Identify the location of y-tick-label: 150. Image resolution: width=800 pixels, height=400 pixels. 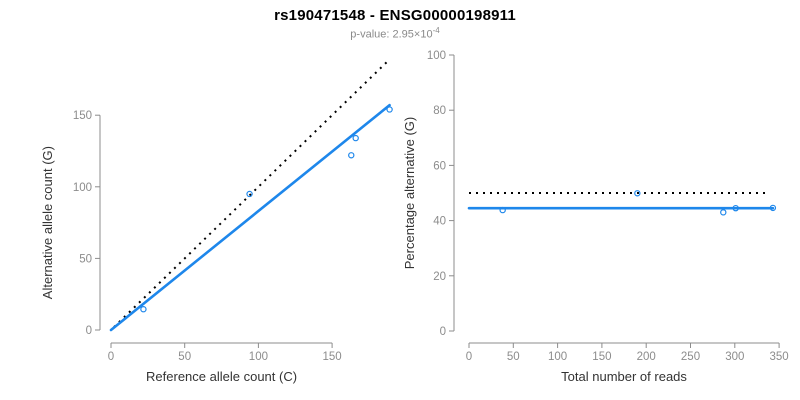
(82, 116).